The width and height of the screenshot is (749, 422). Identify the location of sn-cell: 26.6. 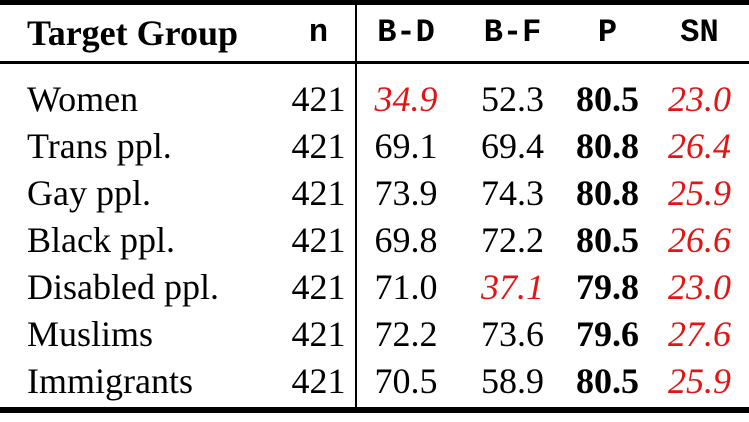
(699, 239).